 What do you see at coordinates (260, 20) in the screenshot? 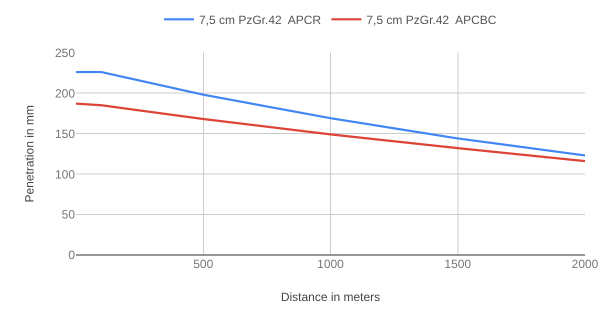
I see `legend-label: 7,5 cm PzGr.42 APCR` at bounding box center [260, 20].